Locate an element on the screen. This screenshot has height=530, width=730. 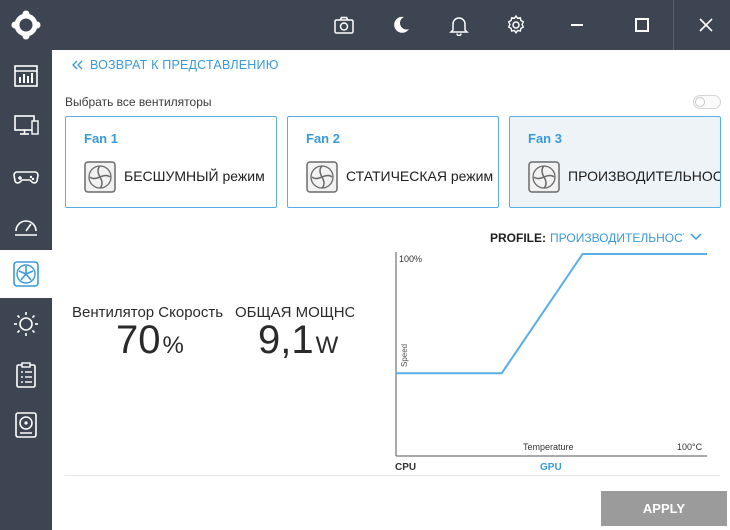
camera-icon is located at coordinates (344, 25).